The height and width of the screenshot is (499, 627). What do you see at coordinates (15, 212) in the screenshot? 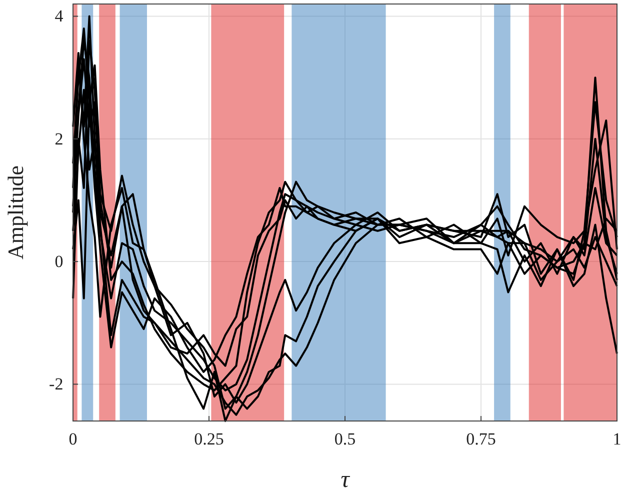
I see `y-axis-title: Amplitude` at bounding box center [15, 212].